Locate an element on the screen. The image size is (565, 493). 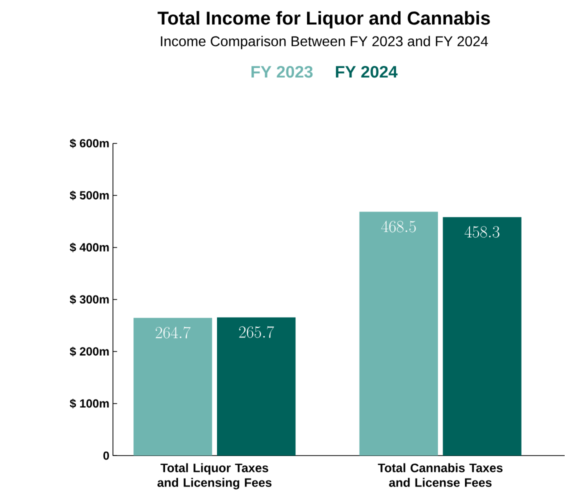
y-tick-label: $ 300m is located at coordinates (89, 299).